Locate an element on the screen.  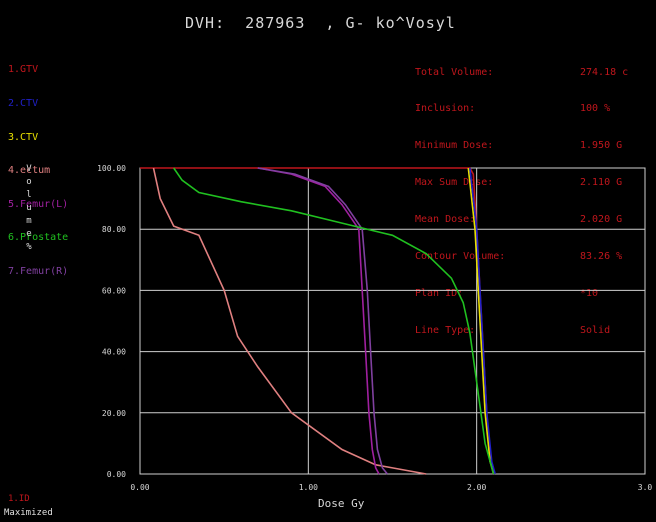
stat-label: Contour Volume: is located at coordinates (460, 257).